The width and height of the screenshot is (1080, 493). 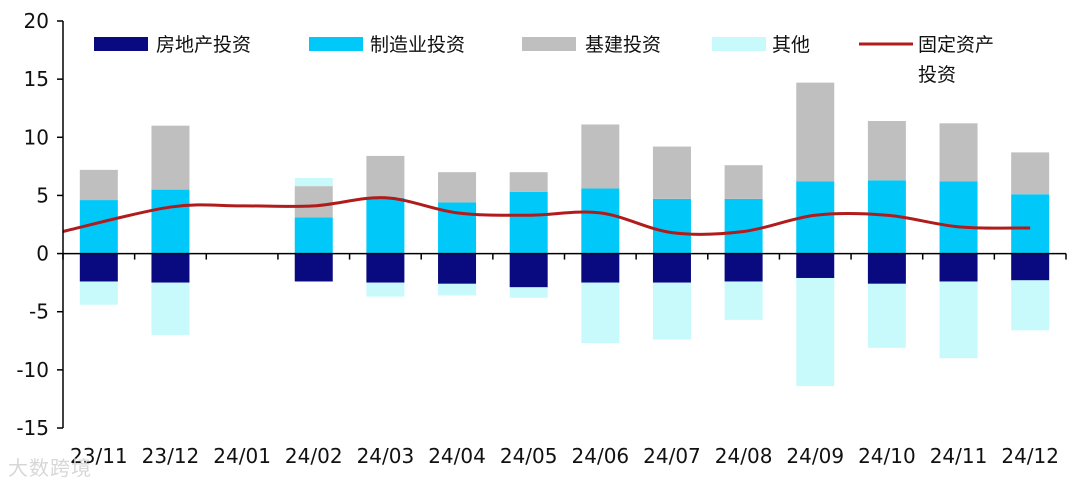 What do you see at coordinates (171, 456) in the screenshot?
I see `x-tick-label: 23/12` at bounding box center [171, 456].